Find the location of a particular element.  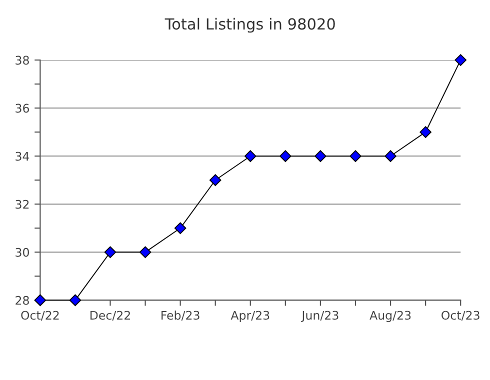

x-tick-label: Jun/23 is located at coordinates (319, 316).